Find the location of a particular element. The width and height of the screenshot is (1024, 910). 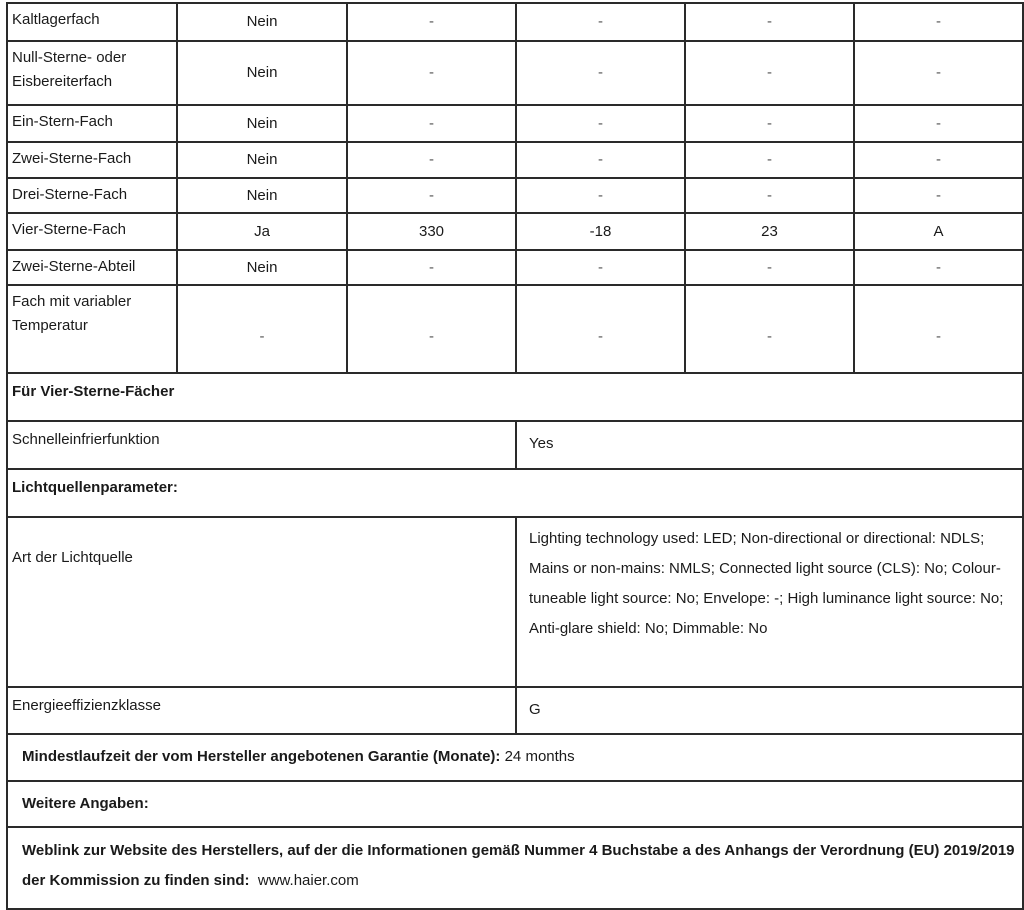

compartment-row: Drei-Sterne-Fach Nein - - - - is located at coordinates (515, 195).